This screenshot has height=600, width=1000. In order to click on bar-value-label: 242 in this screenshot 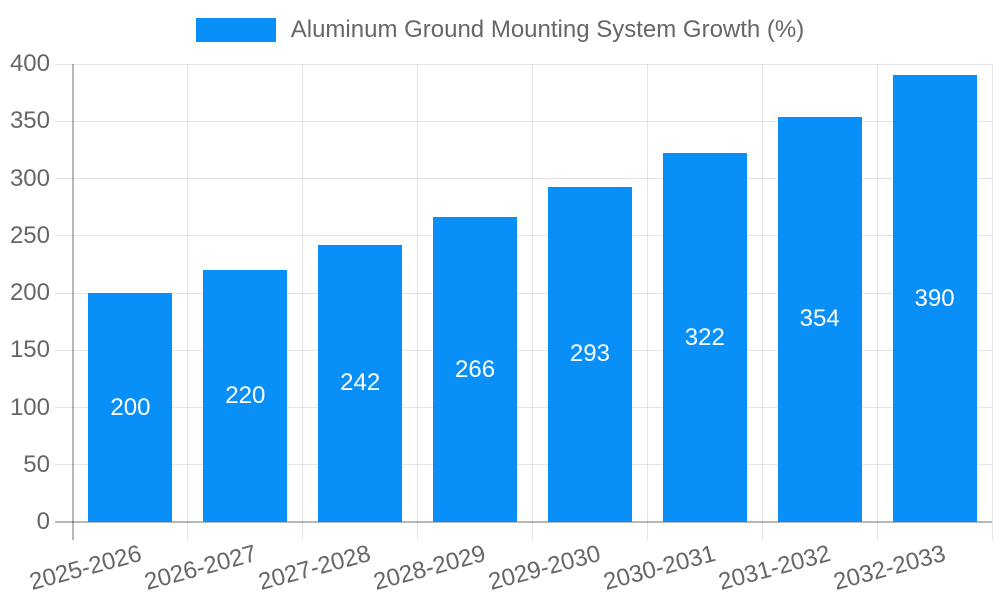, I will do `click(360, 383)`.